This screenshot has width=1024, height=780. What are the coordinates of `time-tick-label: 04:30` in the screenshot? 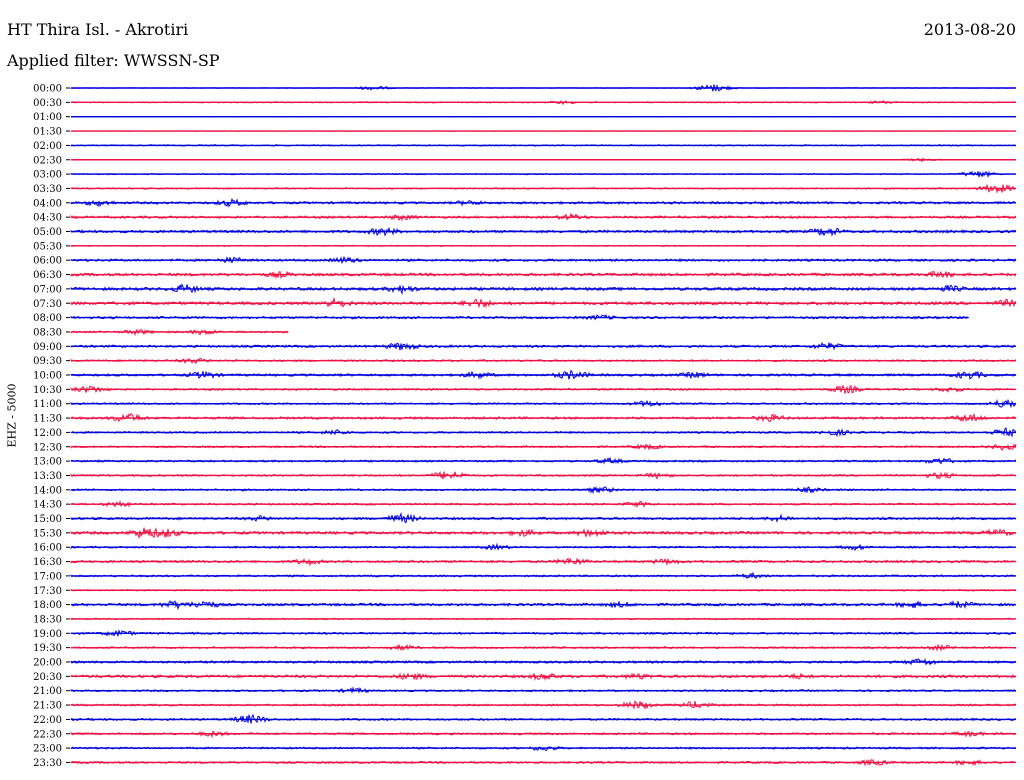 It's located at (47, 218).